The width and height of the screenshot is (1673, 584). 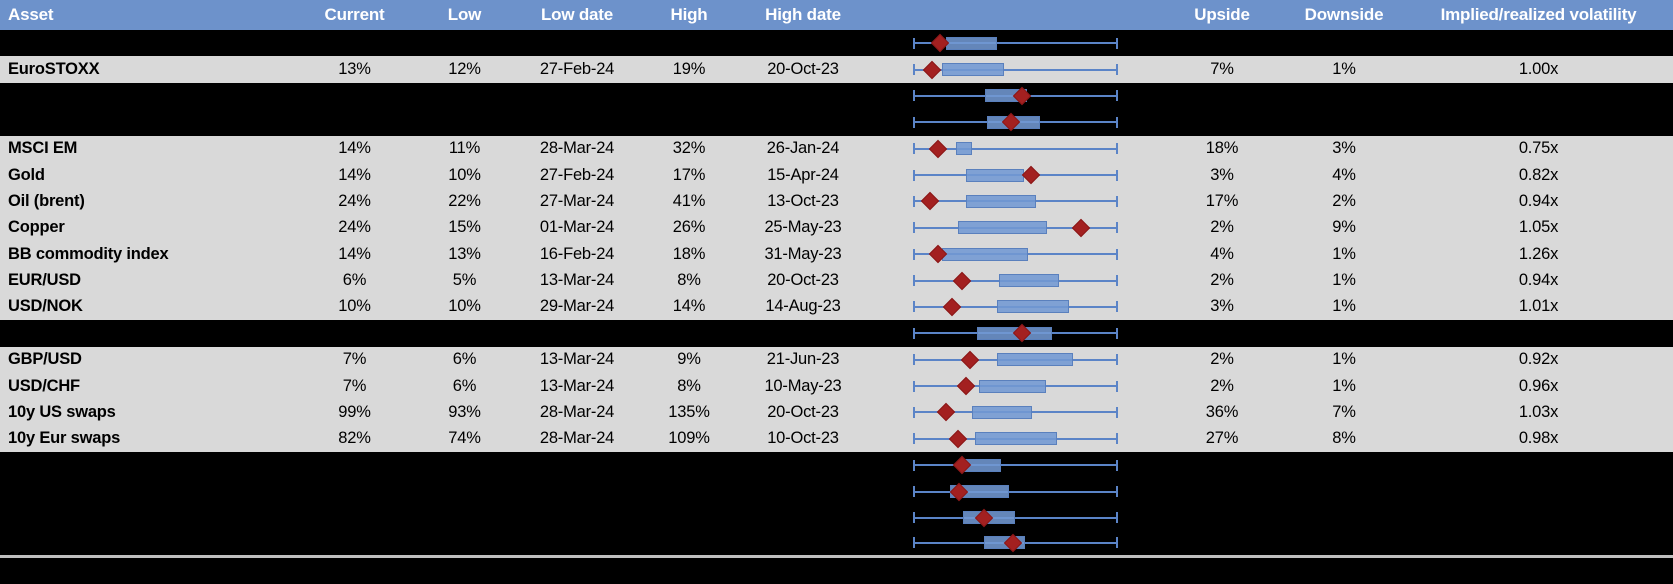 I want to click on boxplot-whisker-line, so click(x=1015, y=517).